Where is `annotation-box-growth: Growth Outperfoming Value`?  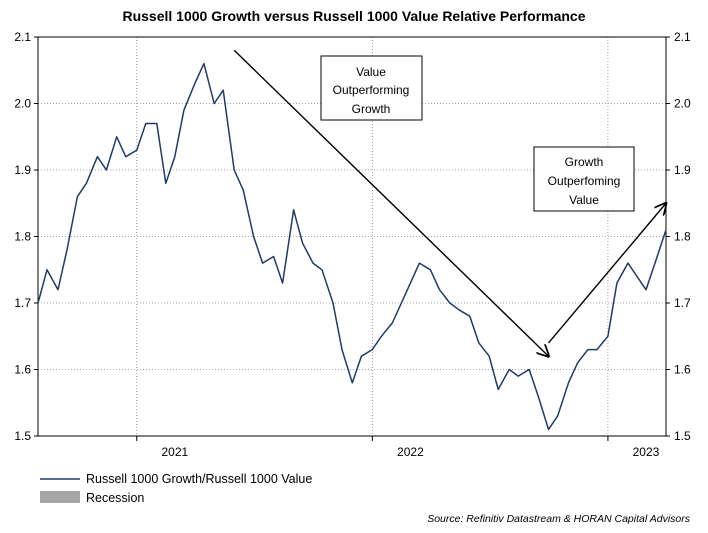
annotation-box-growth: Growth Outperfoming Value is located at coordinates (584, 179).